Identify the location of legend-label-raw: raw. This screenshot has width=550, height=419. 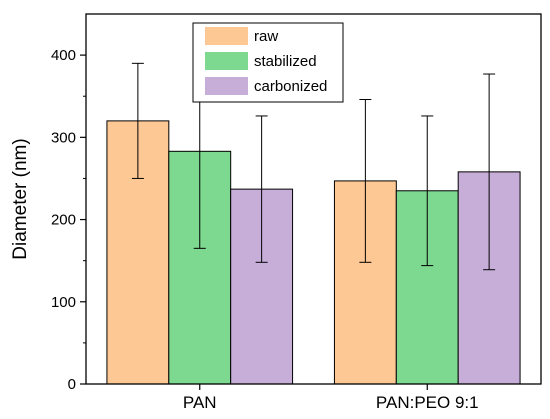
(266, 36).